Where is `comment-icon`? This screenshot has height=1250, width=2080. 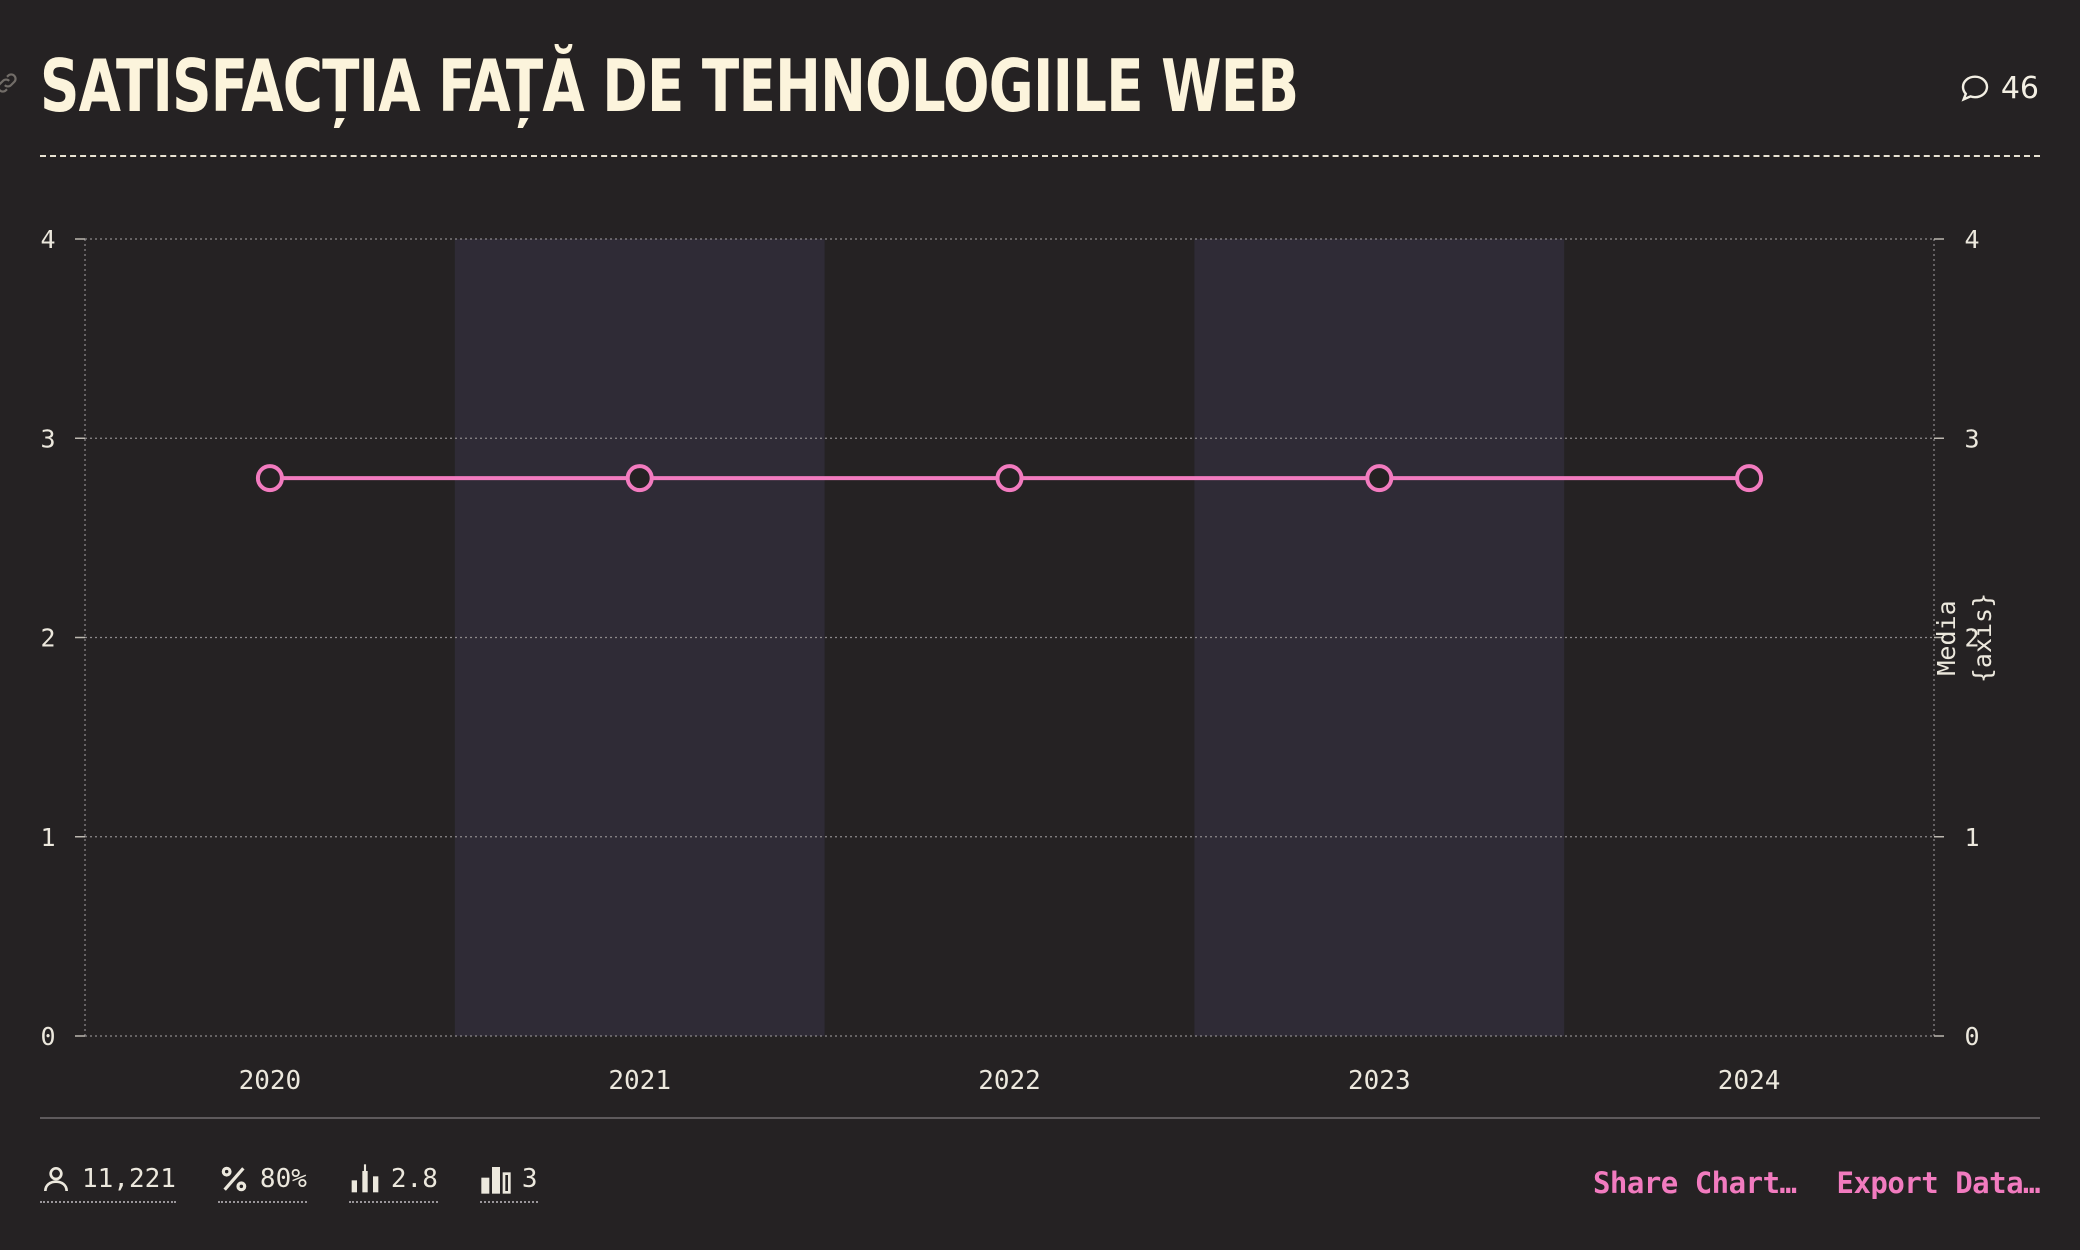
comment-icon is located at coordinates (1975, 88).